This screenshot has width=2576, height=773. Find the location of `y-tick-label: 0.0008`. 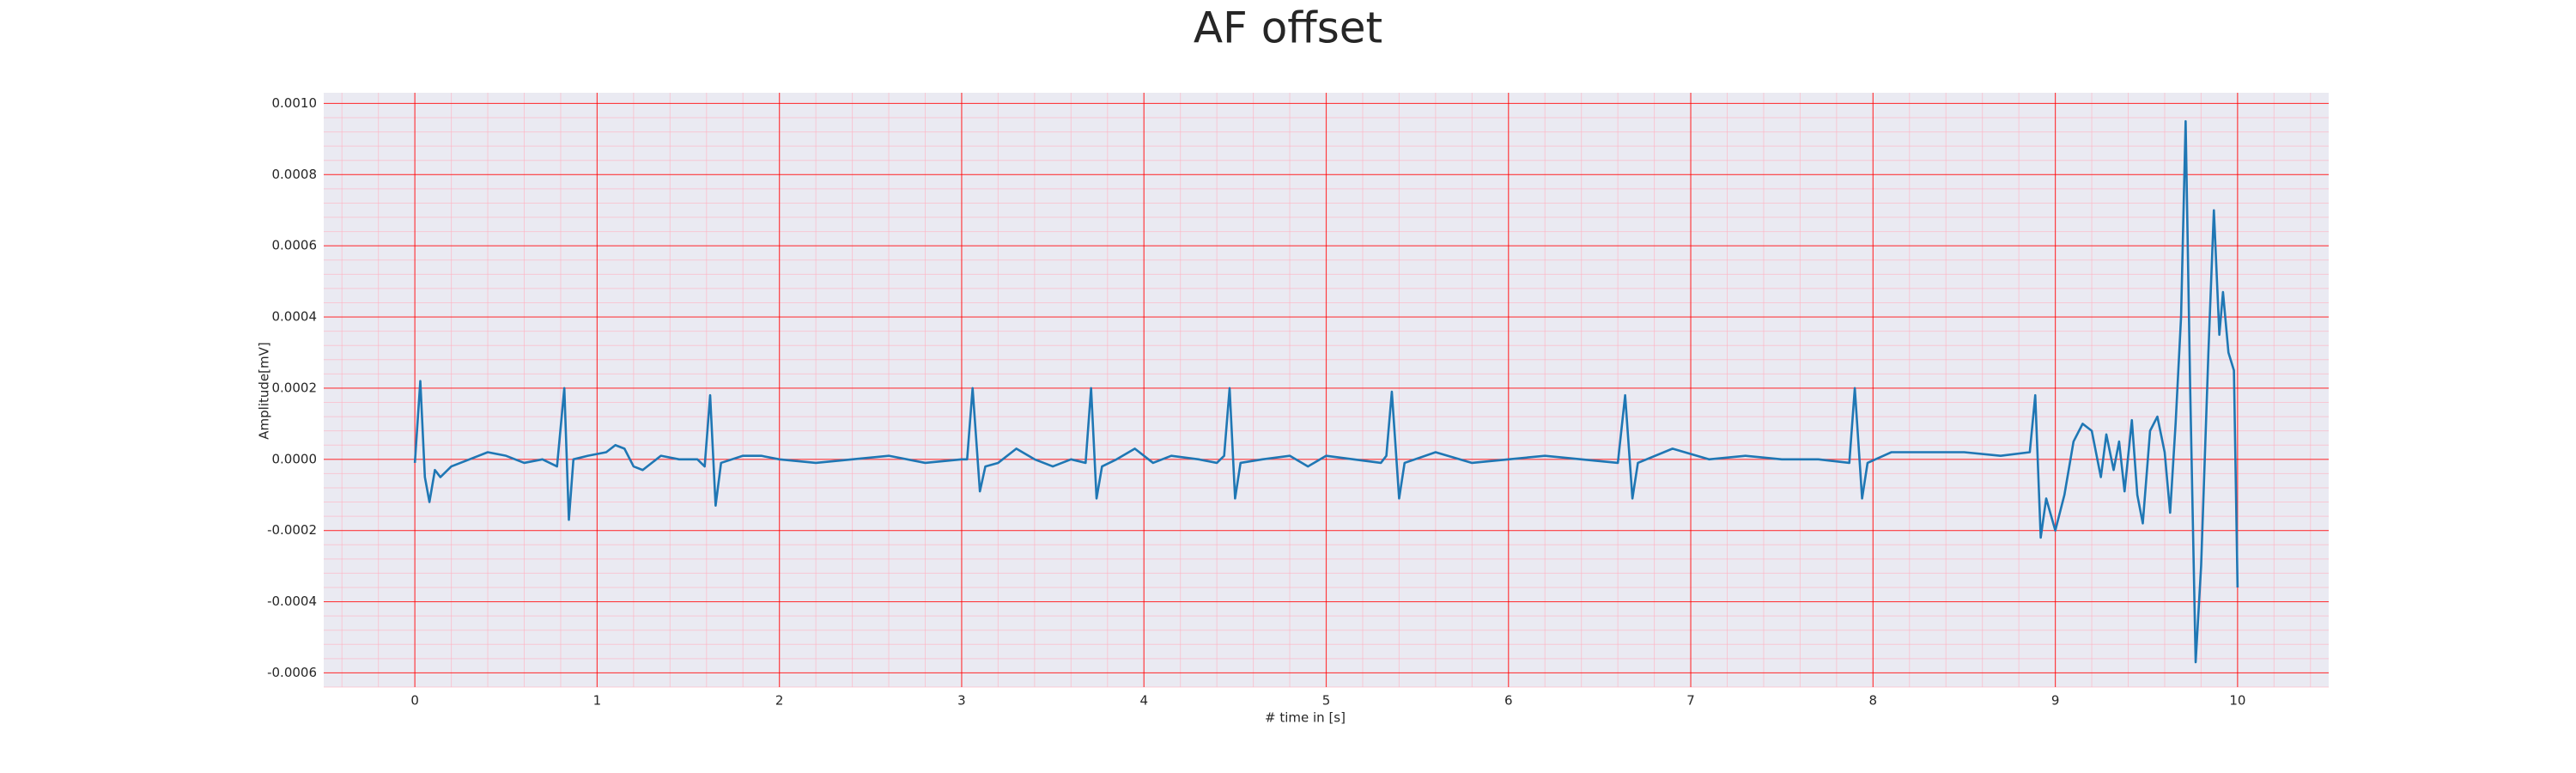

y-tick-label: 0.0008 is located at coordinates (295, 174).